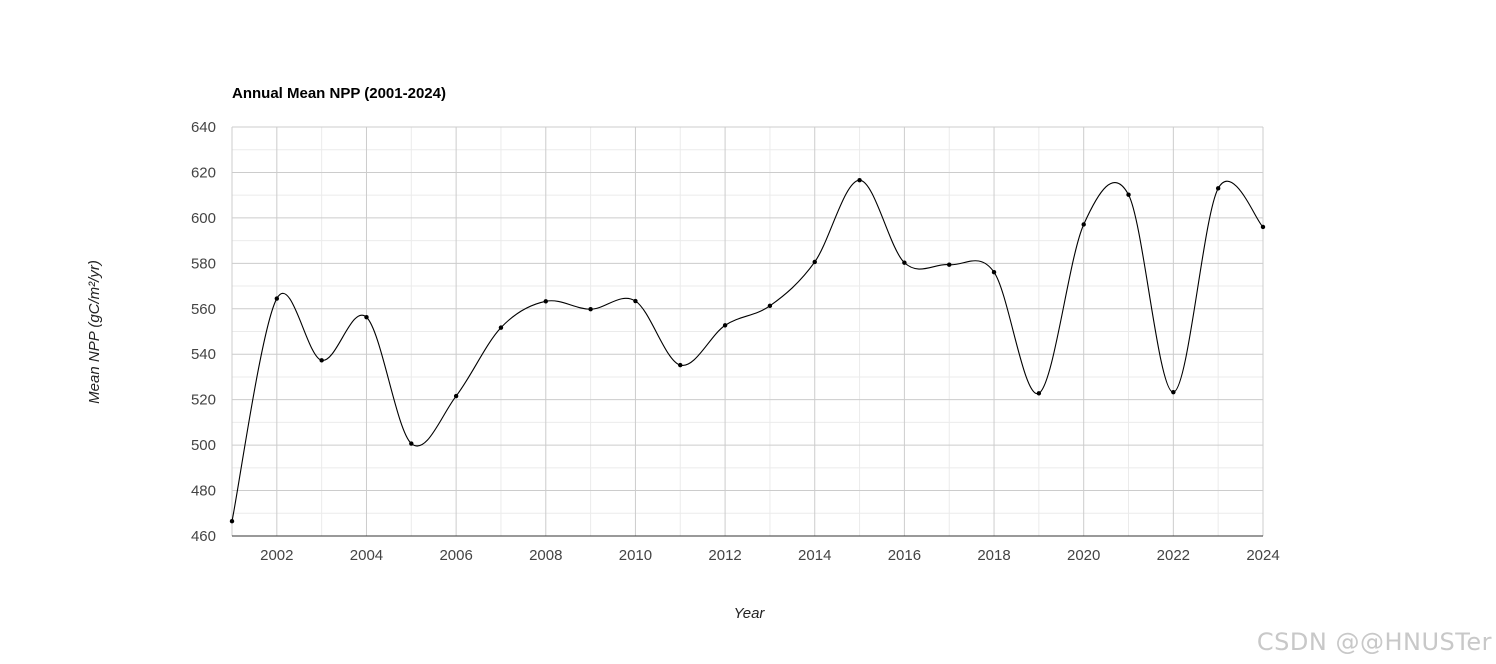 The width and height of the screenshot is (1496, 664). I want to click on y-tick-label: 580, so click(203, 263).